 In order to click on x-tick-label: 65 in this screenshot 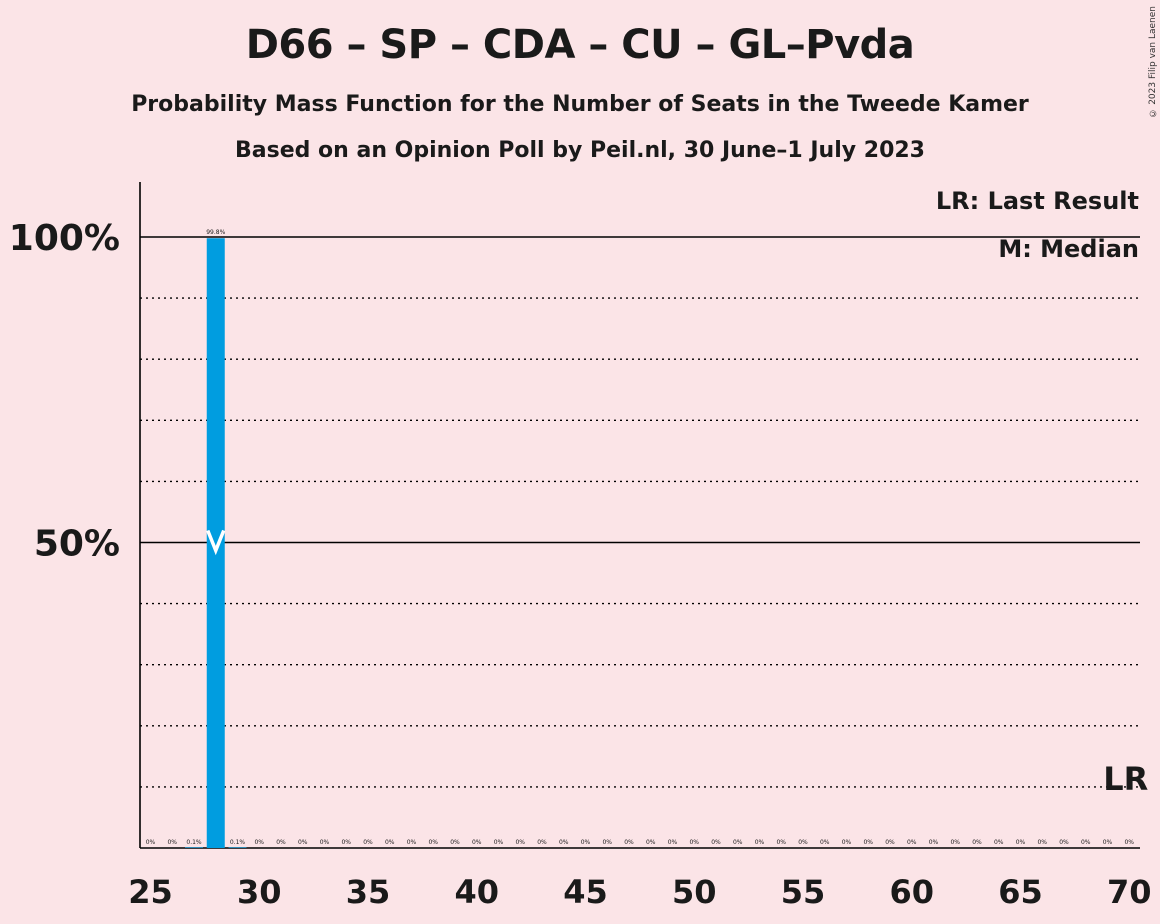, I will do `click(1020, 892)`.